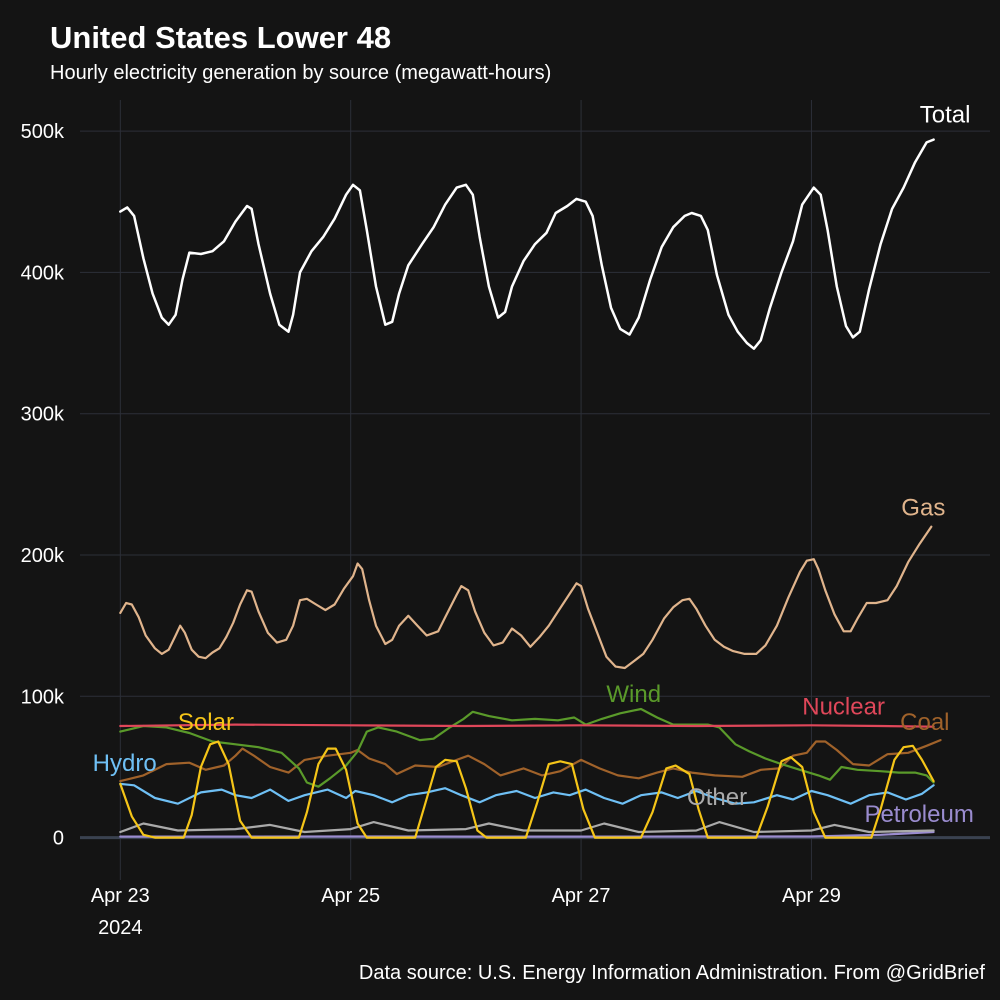 The image size is (1000, 1000). I want to click on series-line-coal, so click(530, 761).